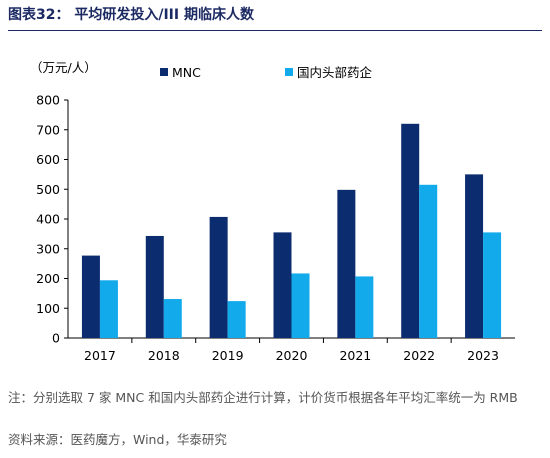 The image size is (550, 458). What do you see at coordinates (63, 67) in the screenshot?
I see `y-unit-label: （万元/人）` at bounding box center [63, 67].